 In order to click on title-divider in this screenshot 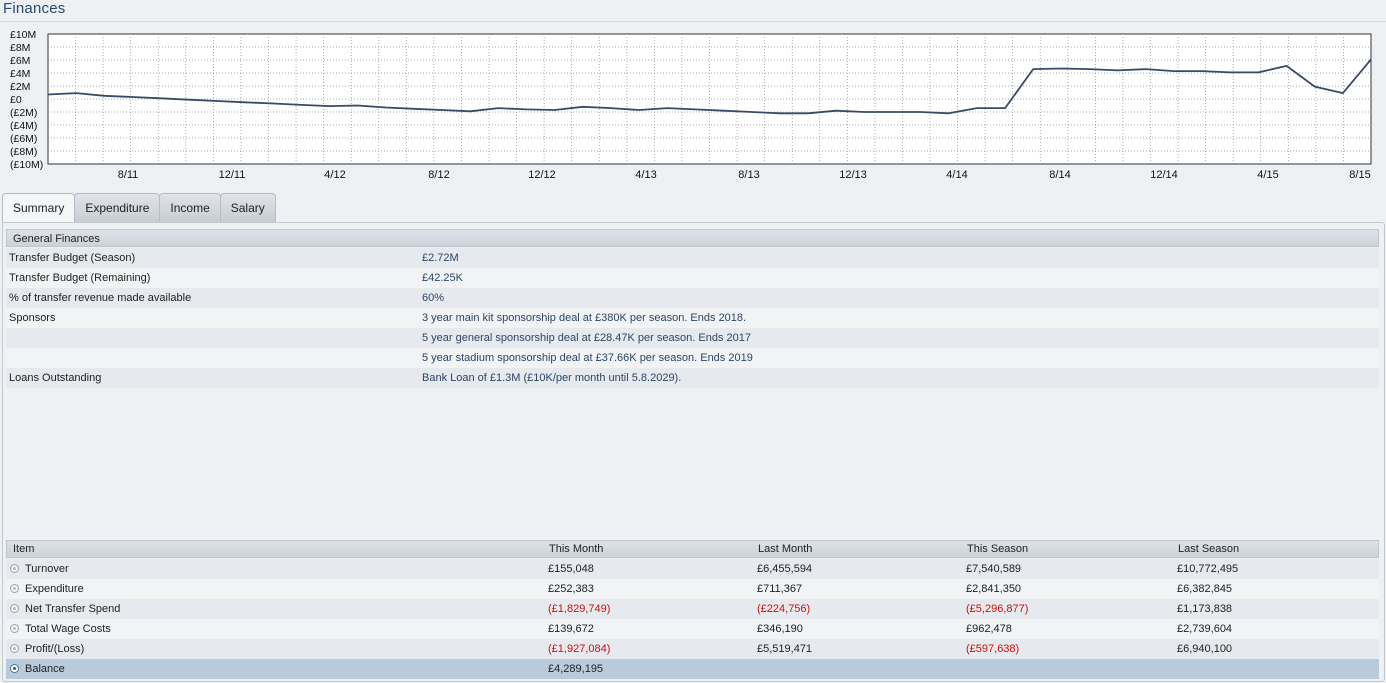, I will do `click(693, 21)`.